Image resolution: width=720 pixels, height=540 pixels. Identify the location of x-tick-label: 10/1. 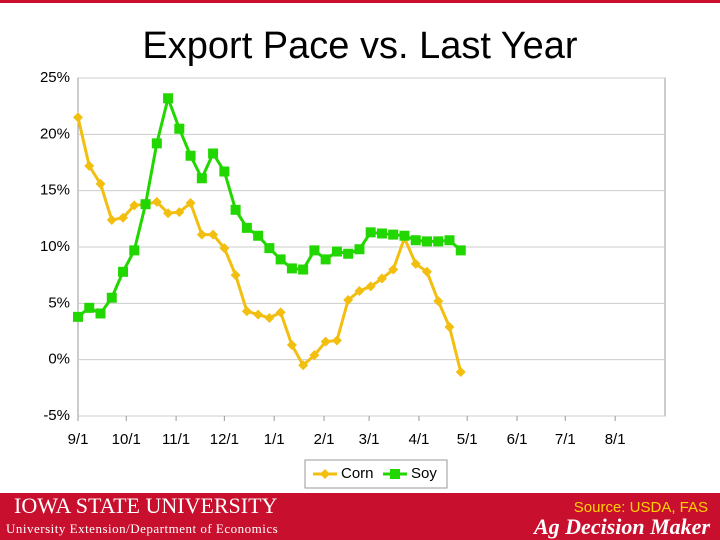
(126, 439).